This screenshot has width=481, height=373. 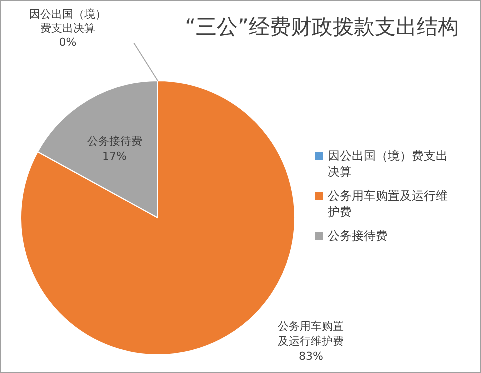 I want to click on chart-title: “三公”经费财政拨款支出结构, so click(x=322, y=27).